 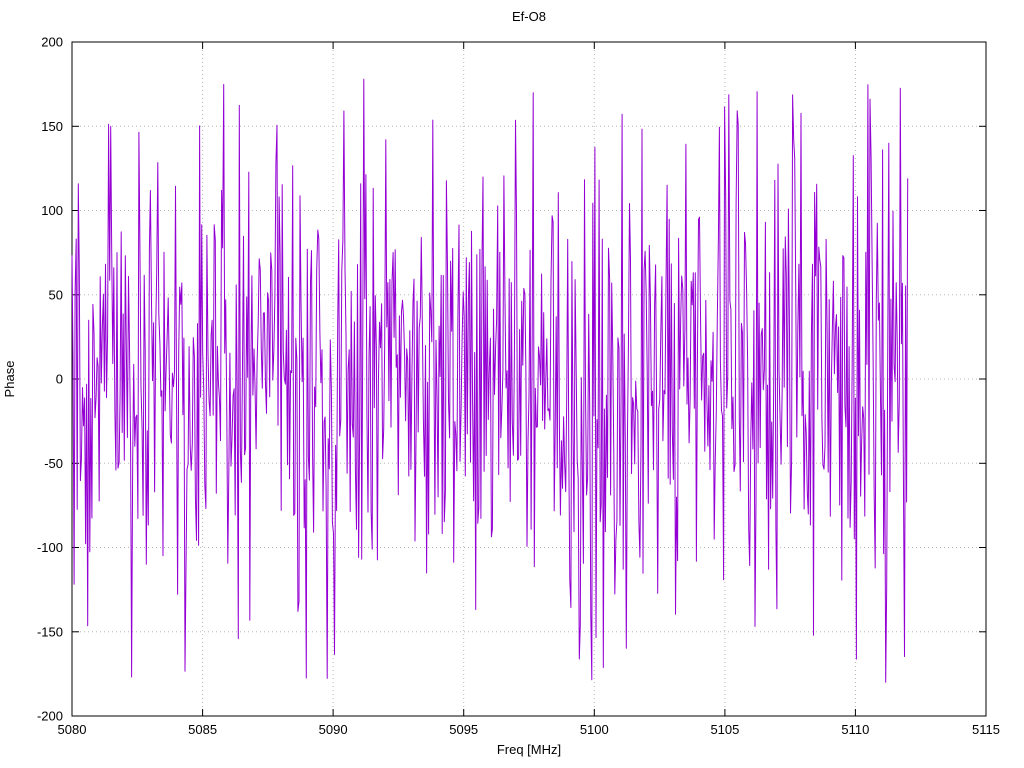 I want to click on y-axis-label: Phase, so click(x=9, y=379).